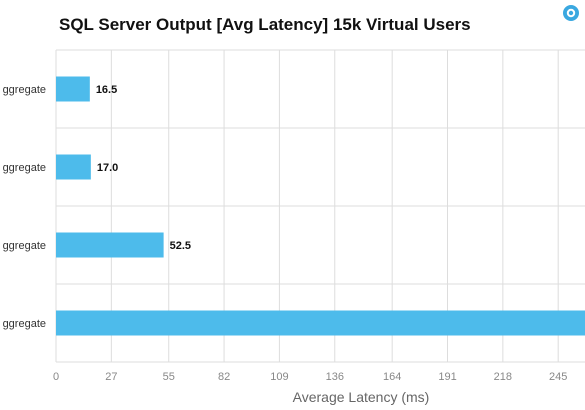  What do you see at coordinates (335, 377) in the screenshot?
I see `x-tick-label: 136` at bounding box center [335, 377].